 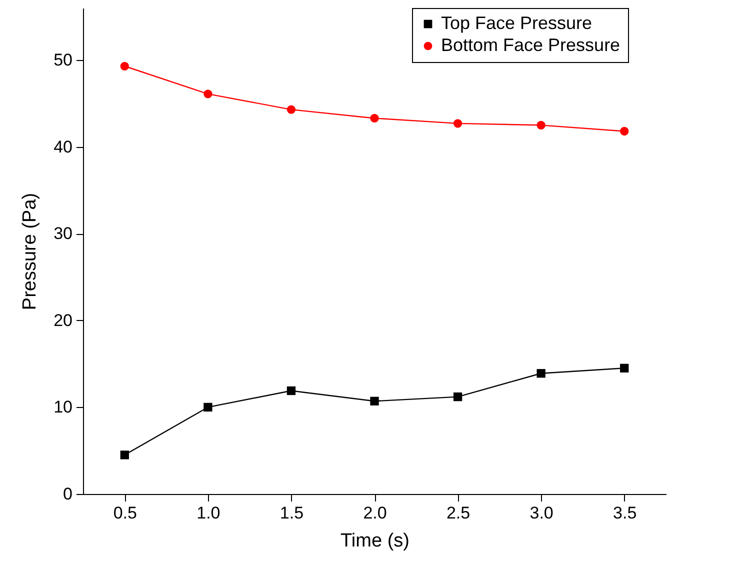 What do you see at coordinates (63, 146) in the screenshot?
I see `y-tick-label: 40` at bounding box center [63, 146].